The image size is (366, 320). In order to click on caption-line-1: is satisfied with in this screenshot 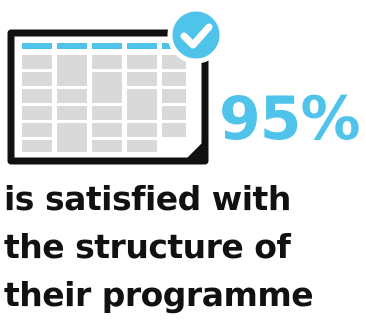, I will do `click(147, 198)`.